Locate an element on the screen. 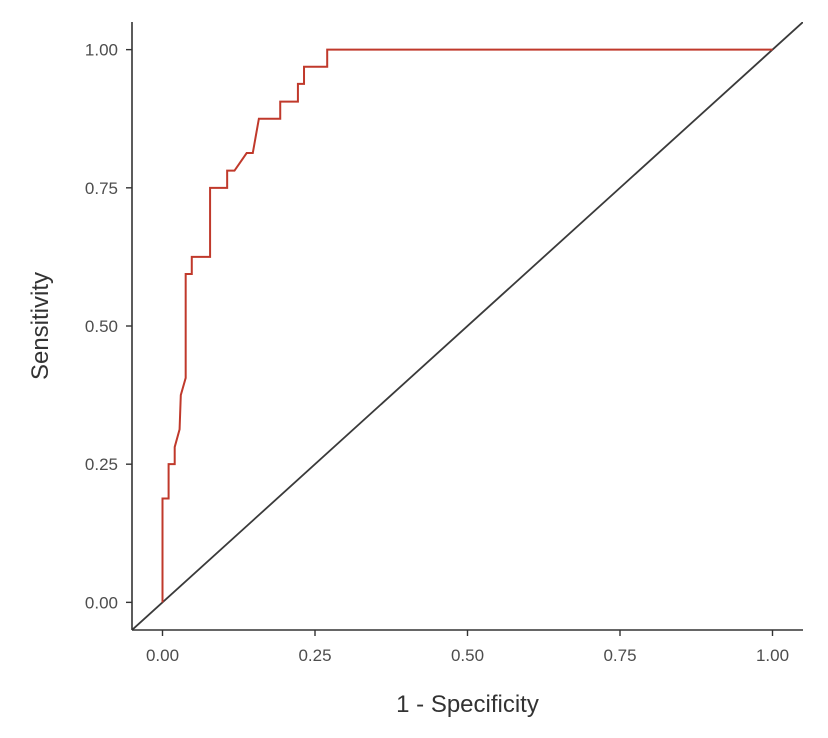 The width and height of the screenshot is (828, 738). x-tick-label: 0.25 is located at coordinates (314, 655).